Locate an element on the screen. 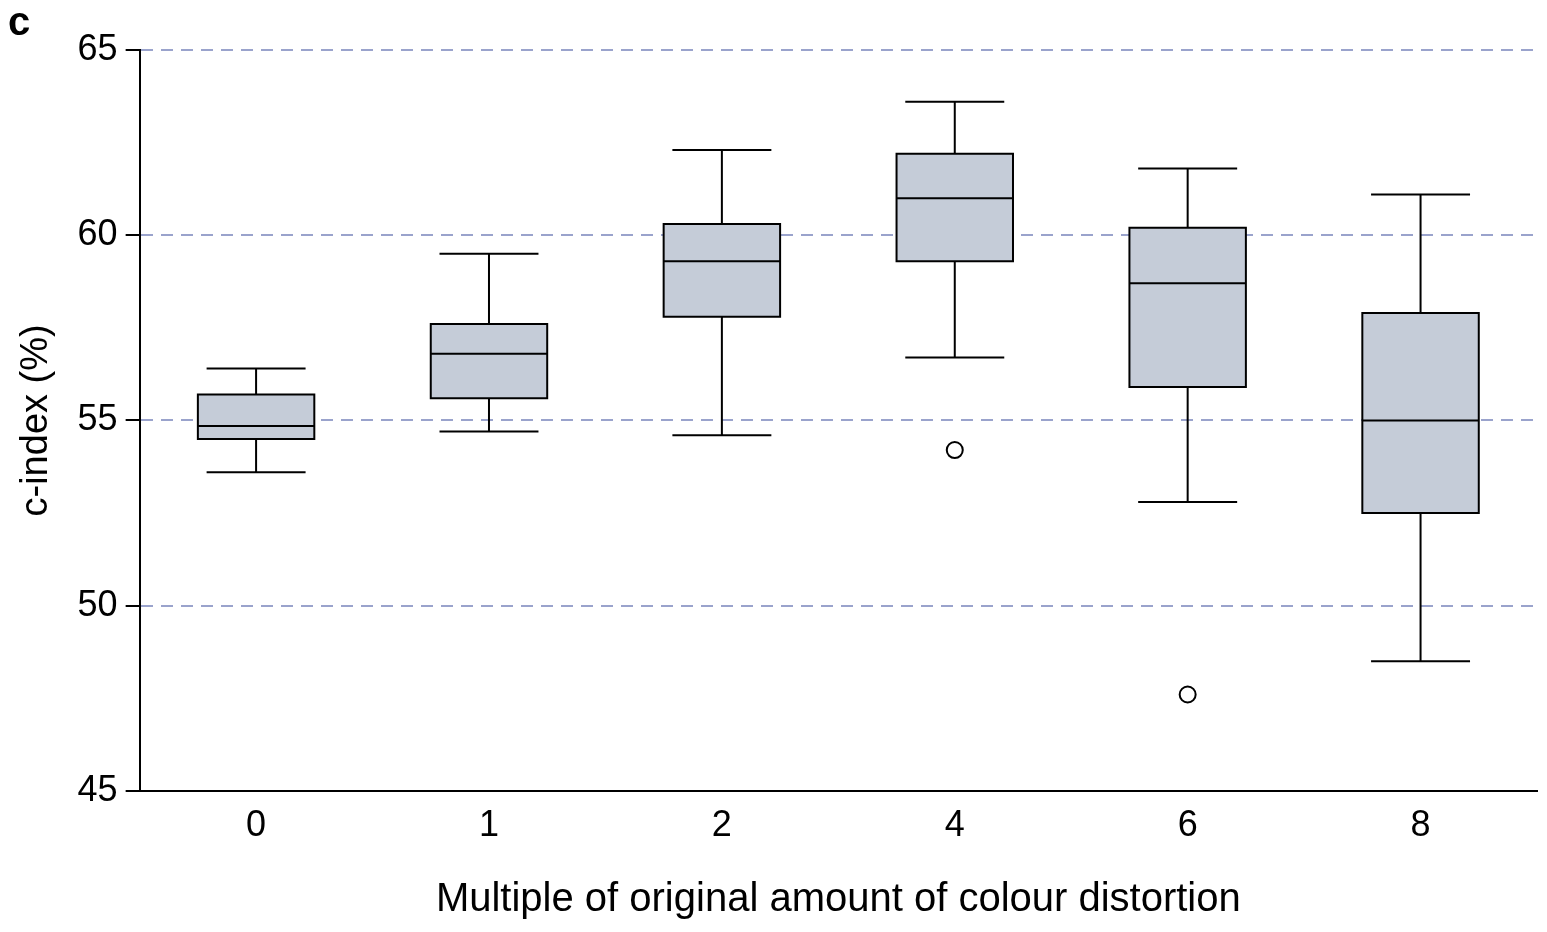 Image resolution: width=1547 pixels, height=932 pixels. y-tick-label: 60 is located at coordinates (97, 233).